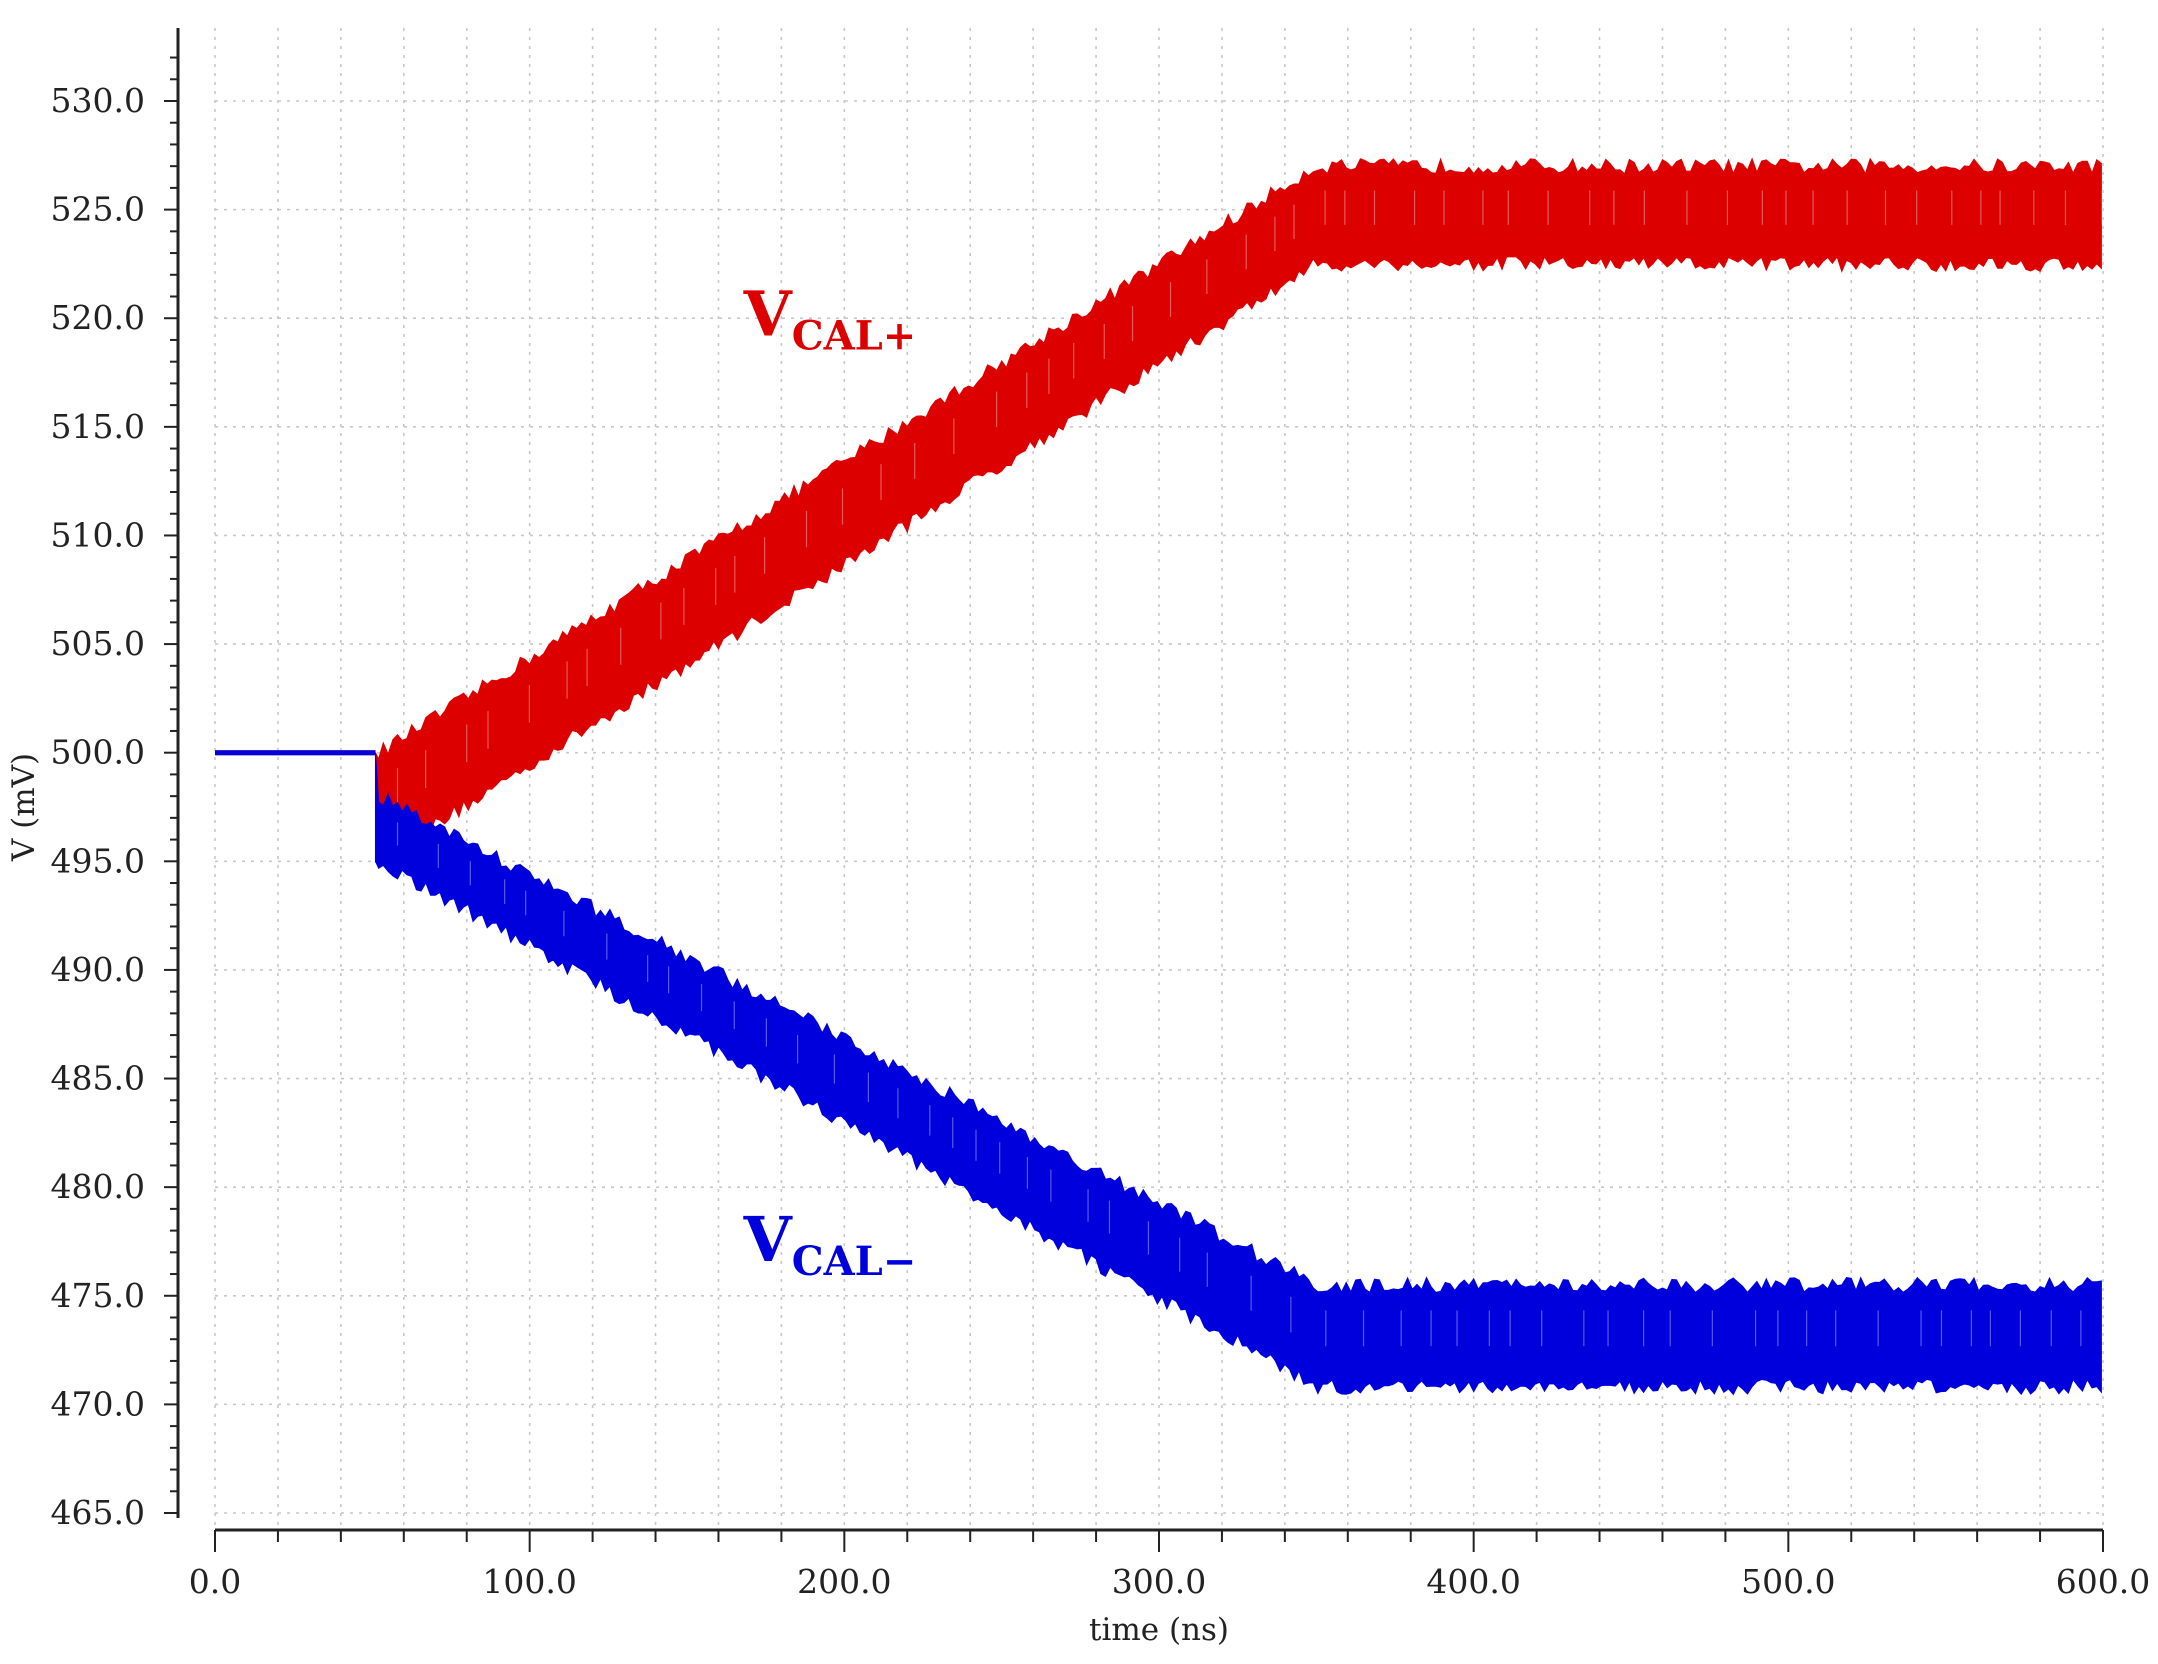 The height and width of the screenshot is (1664, 2158). What do you see at coordinates (98, 534) in the screenshot?
I see `y-tick-label: 510.0` at bounding box center [98, 534].